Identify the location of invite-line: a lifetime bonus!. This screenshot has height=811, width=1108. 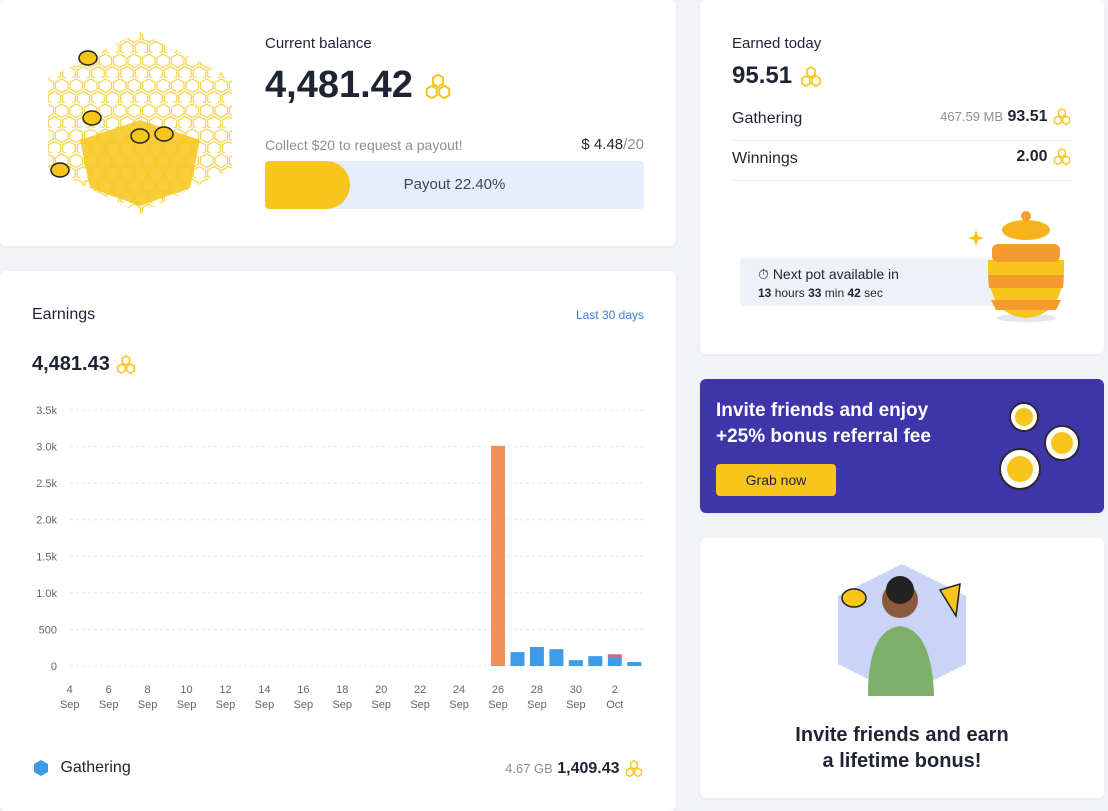
(902, 761).